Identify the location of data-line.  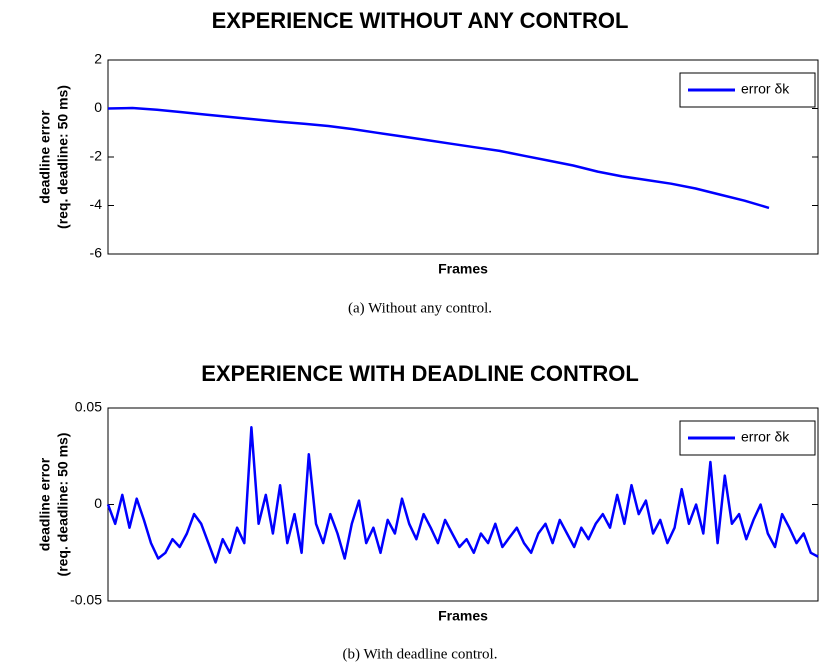
(438, 158).